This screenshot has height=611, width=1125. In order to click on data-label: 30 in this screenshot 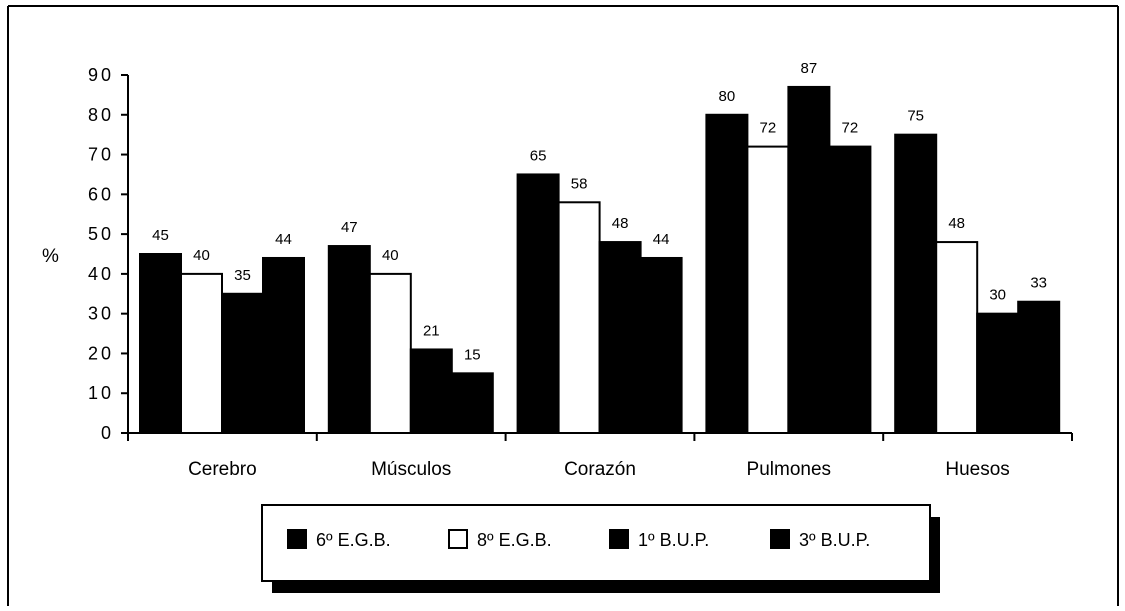, I will do `click(997, 295)`.